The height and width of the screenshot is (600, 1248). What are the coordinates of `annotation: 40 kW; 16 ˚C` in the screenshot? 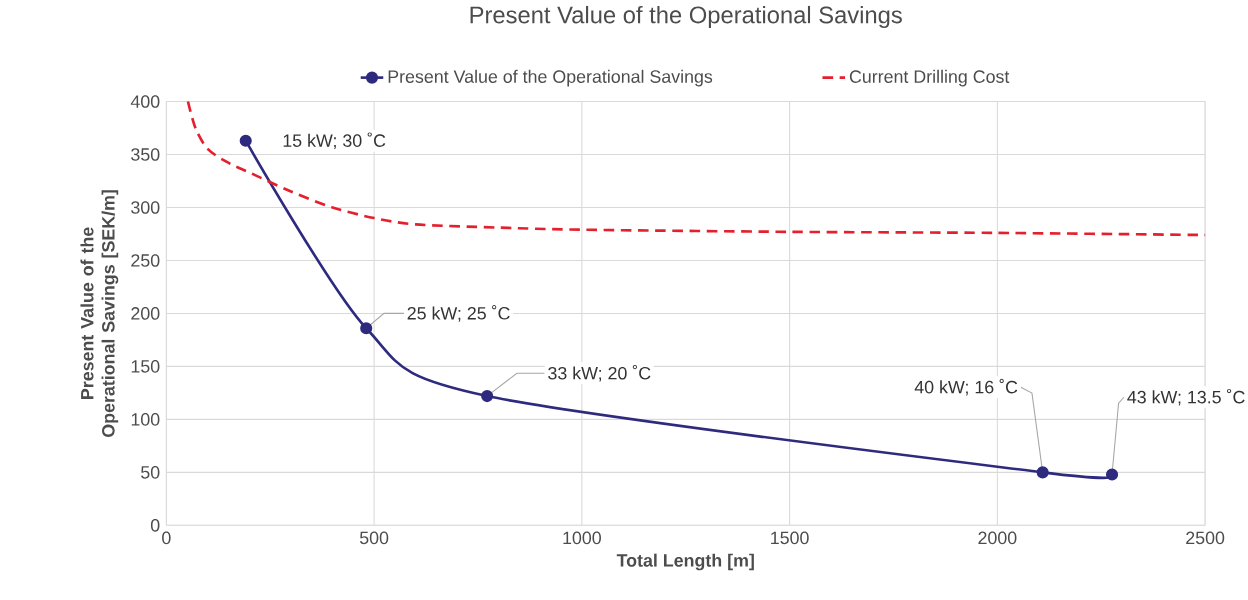 It's located at (966, 387).